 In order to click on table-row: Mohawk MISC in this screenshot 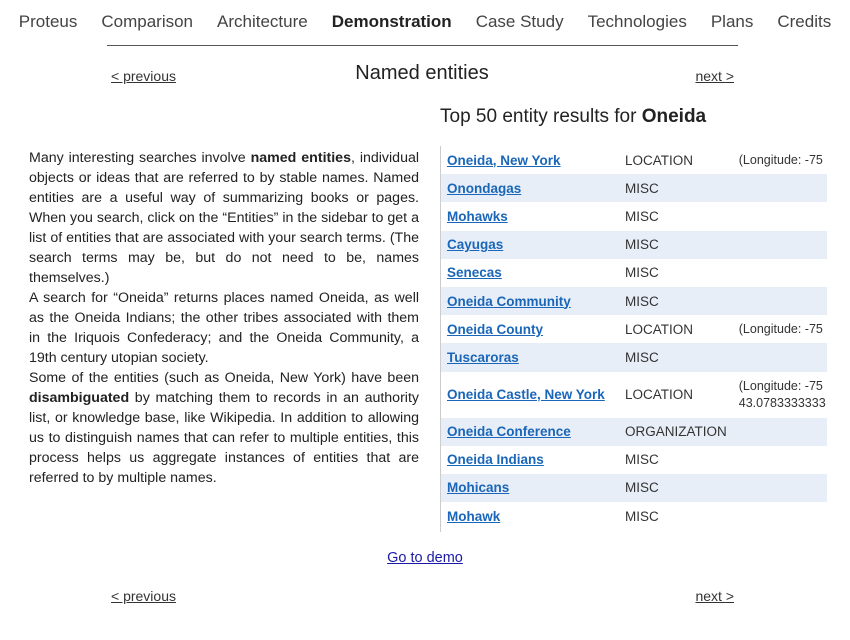, I will do `click(634, 516)`.